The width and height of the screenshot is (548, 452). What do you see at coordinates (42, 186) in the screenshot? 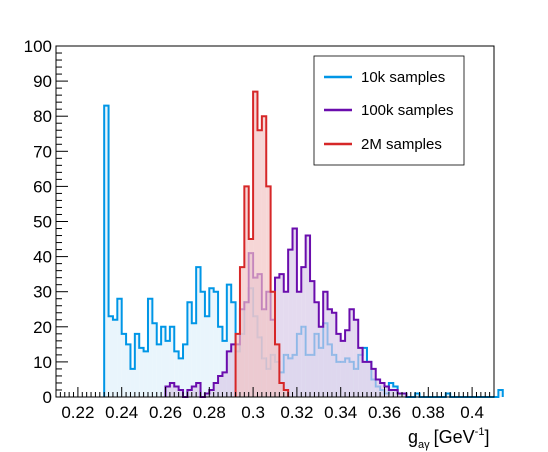
I see `y-tick-label: 60` at bounding box center [42, 186].